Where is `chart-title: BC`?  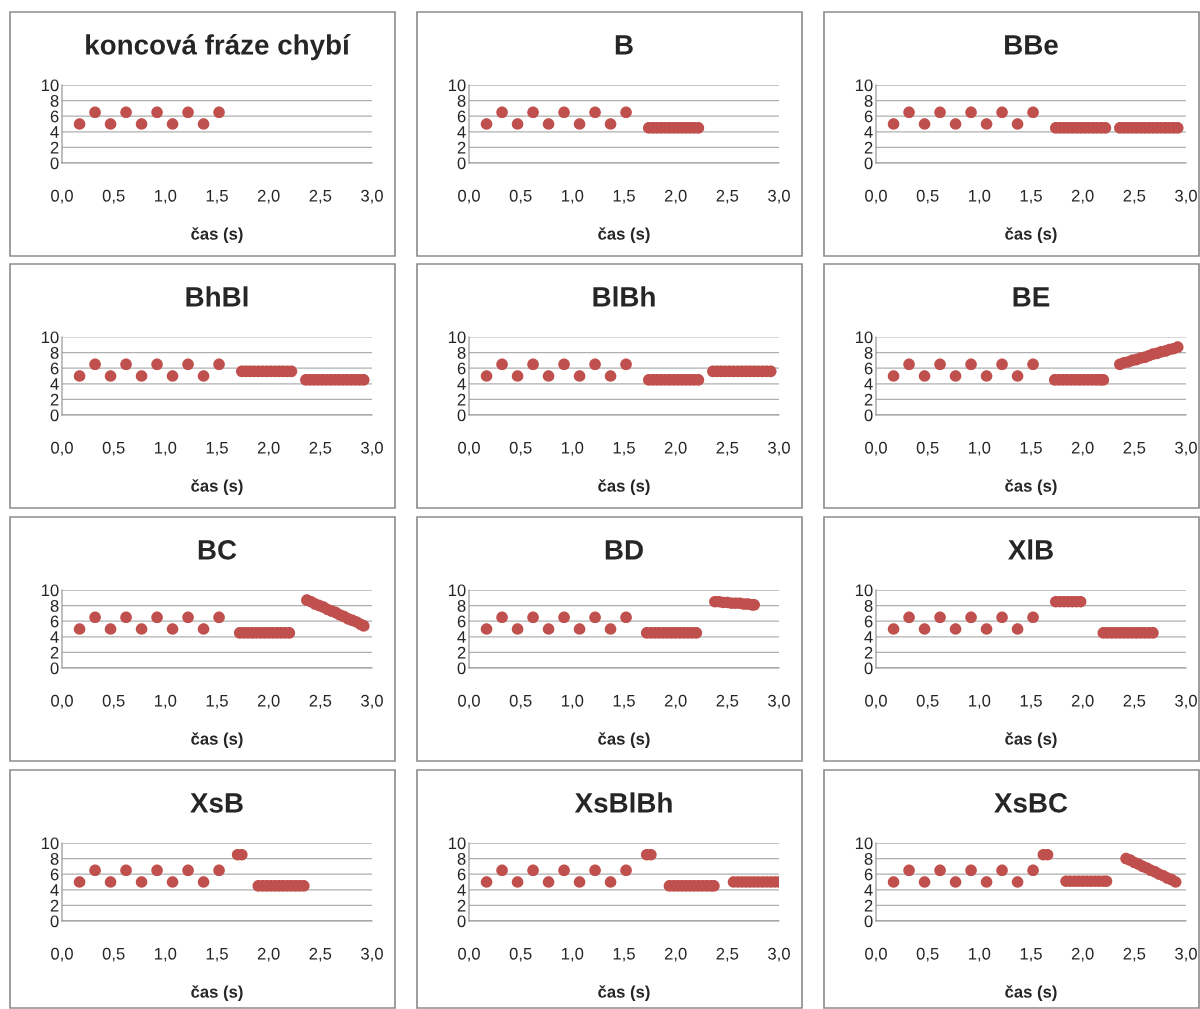
chart-title: BC is located at coordinates (217, 550).